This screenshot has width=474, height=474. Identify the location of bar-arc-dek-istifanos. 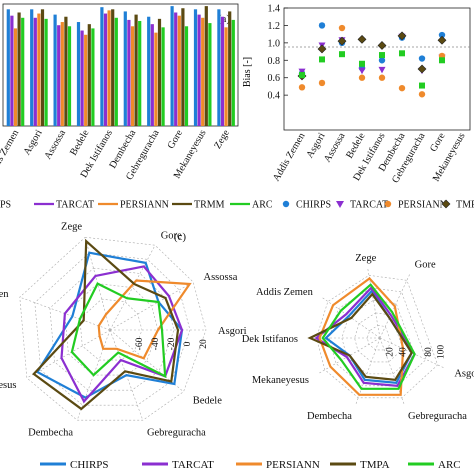
(116, 71).